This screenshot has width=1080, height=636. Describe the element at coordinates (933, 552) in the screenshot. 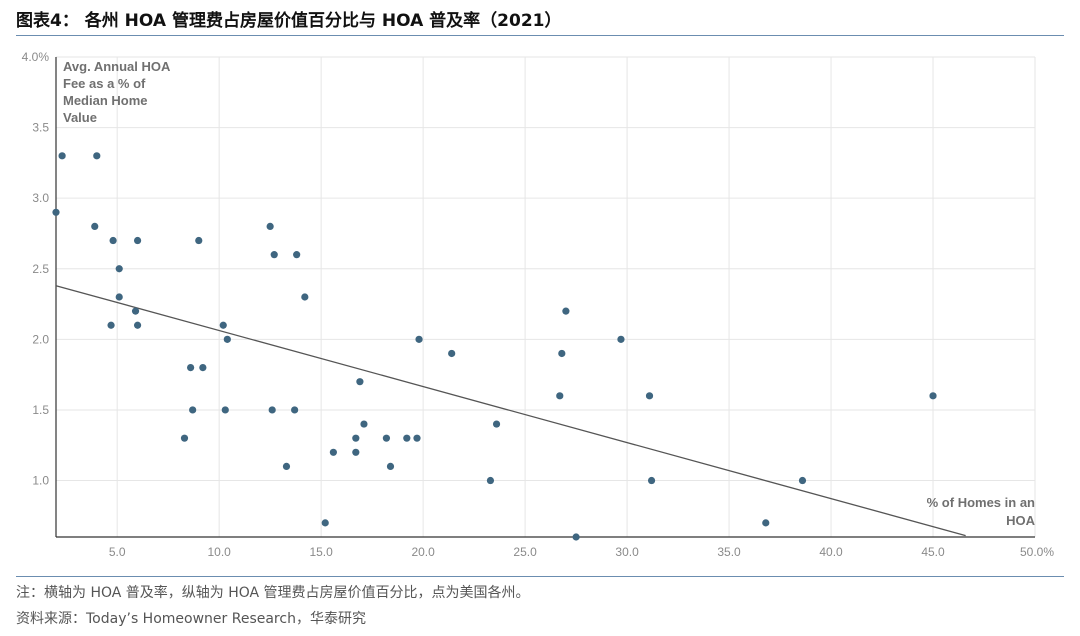

I see `x-tick-label: 45.0` at that location.